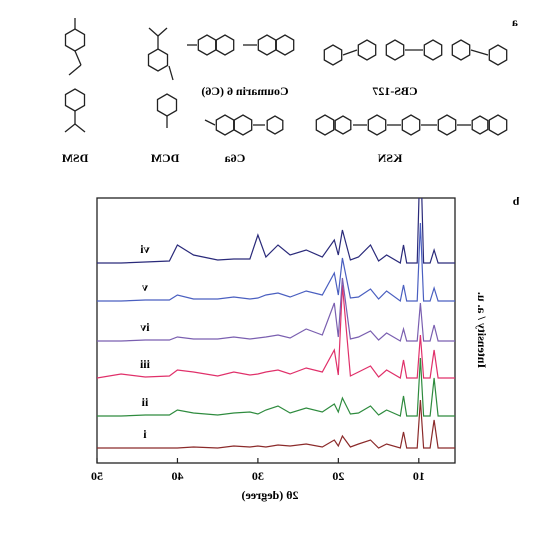 The image size is (543, 535). I want to click on x-tick-label: 50, so click(97, 476).